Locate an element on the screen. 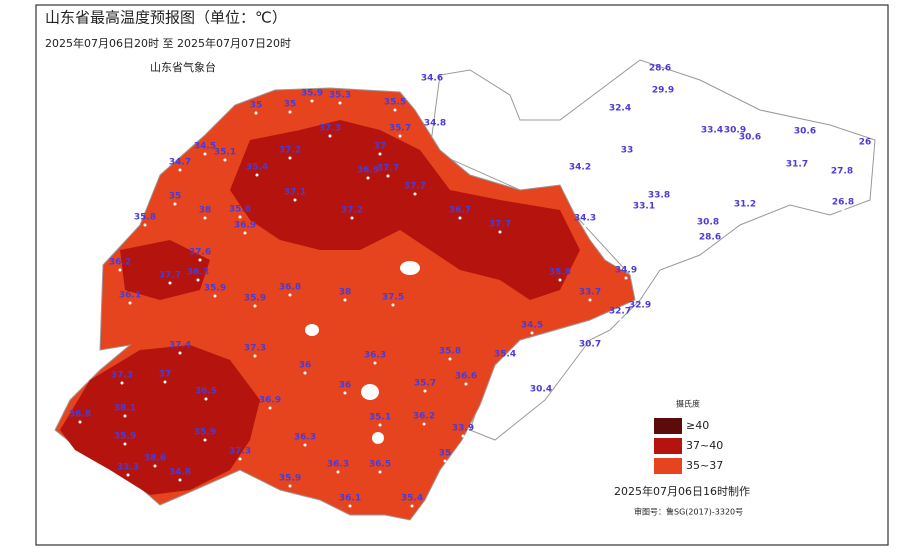 The width and height of the screenshot is (910, 556). legend-title: 摄氏度 is located at coordinates (688, 404).